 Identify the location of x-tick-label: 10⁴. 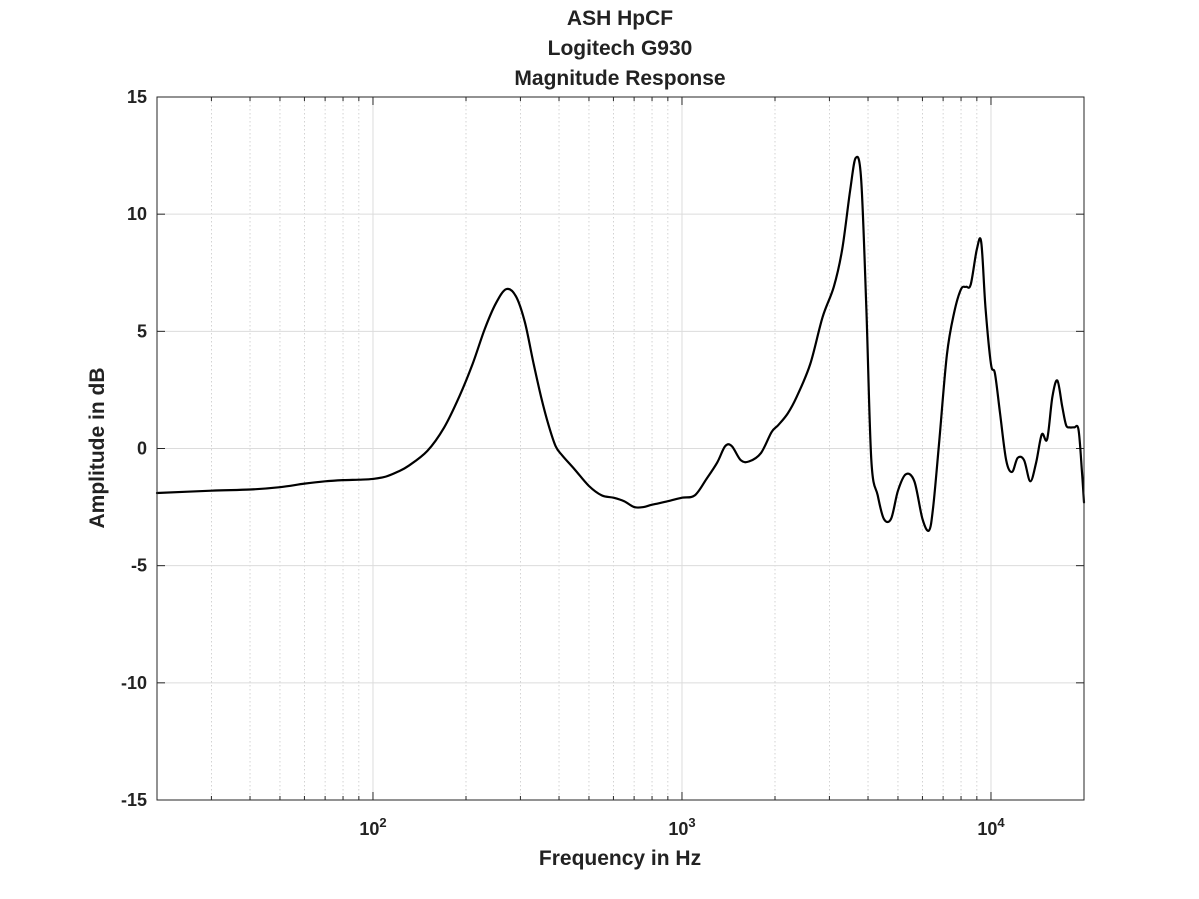
(991, 827).